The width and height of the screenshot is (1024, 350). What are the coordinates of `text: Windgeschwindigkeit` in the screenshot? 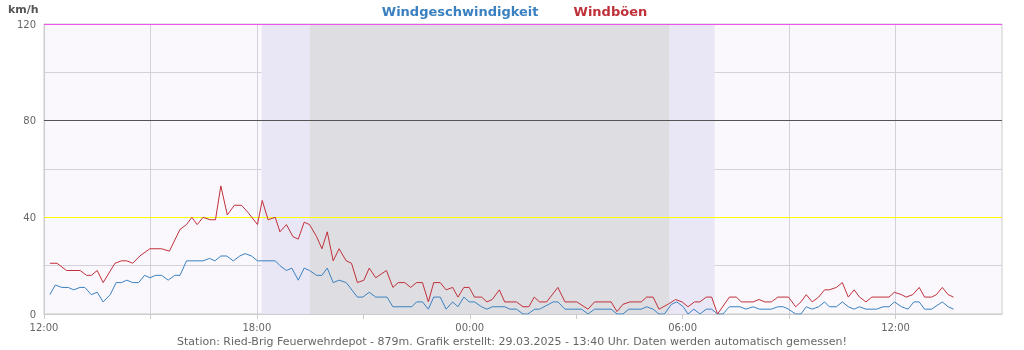 It's located at (460, 11).